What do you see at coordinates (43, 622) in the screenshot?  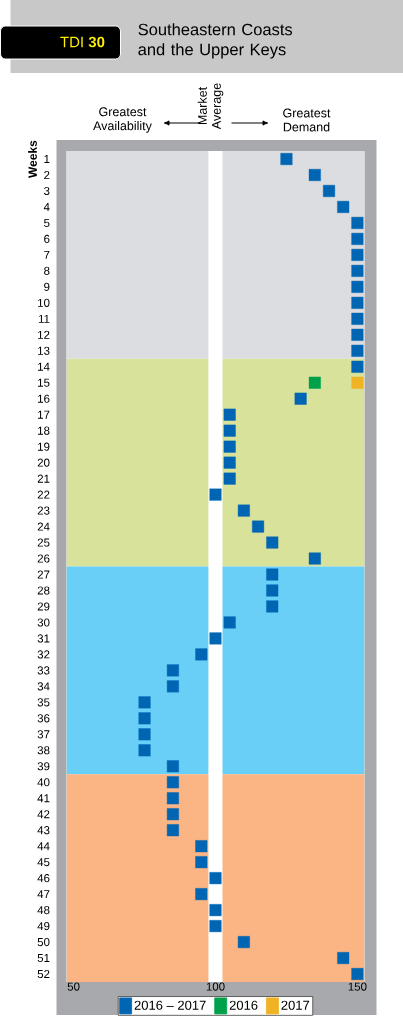 I see `y-tick-label: 30` at bounding box center [43, 622].